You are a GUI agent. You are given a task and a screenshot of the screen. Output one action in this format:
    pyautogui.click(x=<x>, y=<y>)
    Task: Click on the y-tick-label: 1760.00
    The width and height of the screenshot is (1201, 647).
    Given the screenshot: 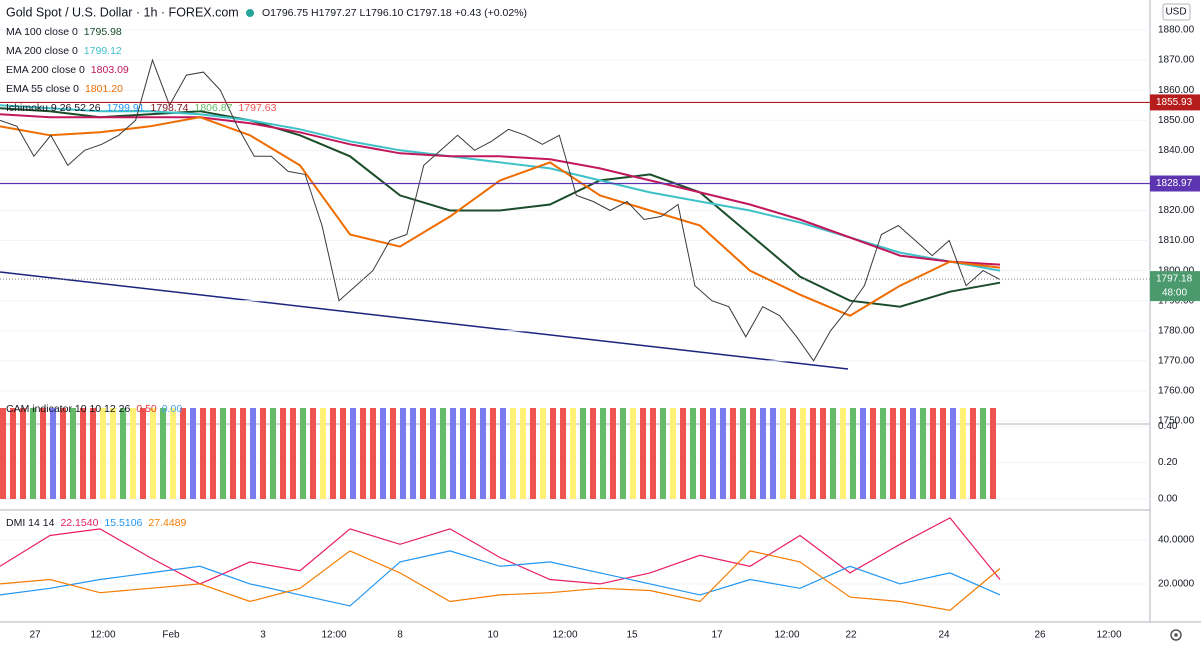 What is the action you would take?
    pyautogui.click(x=1176, y=391)
    